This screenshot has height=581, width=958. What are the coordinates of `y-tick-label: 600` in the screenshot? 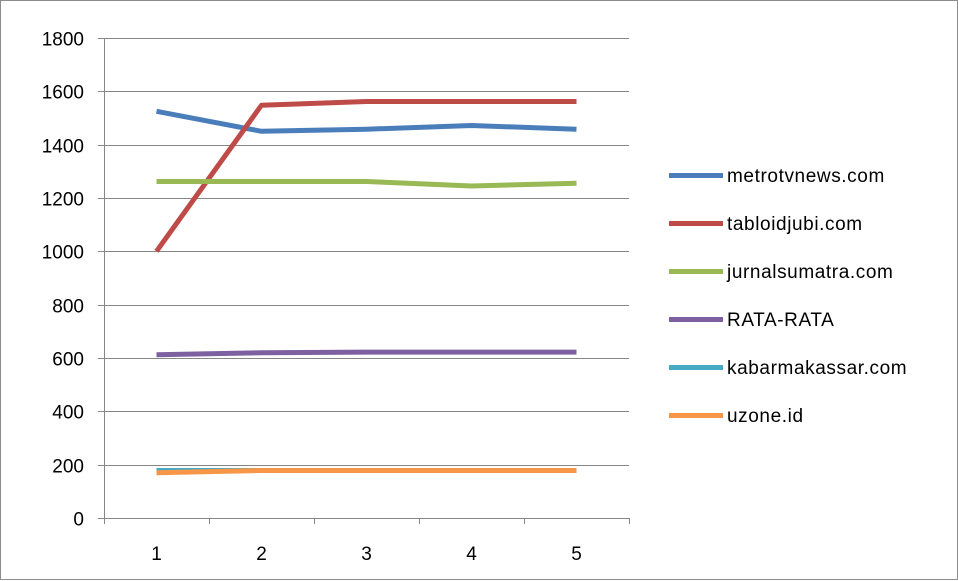 It's located at (68, 360).